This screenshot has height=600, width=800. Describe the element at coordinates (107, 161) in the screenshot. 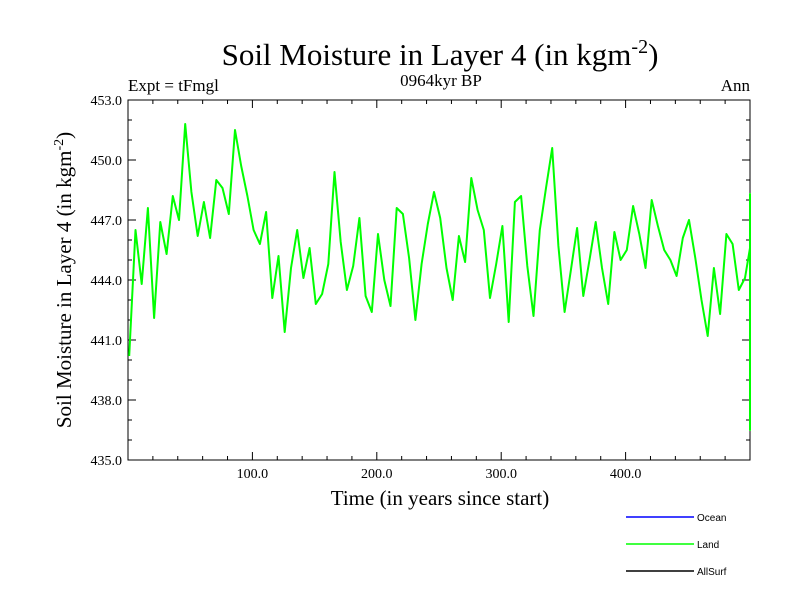

I see `y-tick-label: 450.0` at that location.